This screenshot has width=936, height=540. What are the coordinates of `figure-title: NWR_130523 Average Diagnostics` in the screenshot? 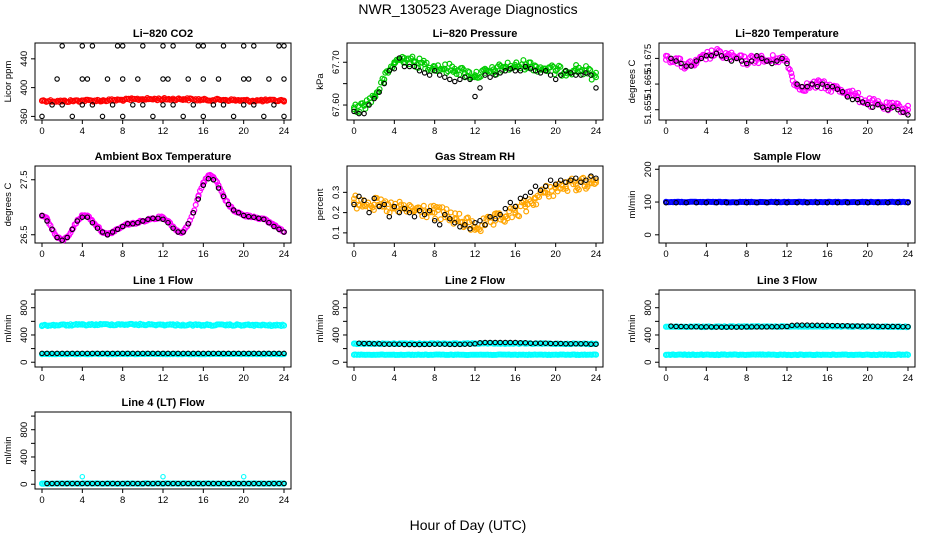 It's located at (468, 9).